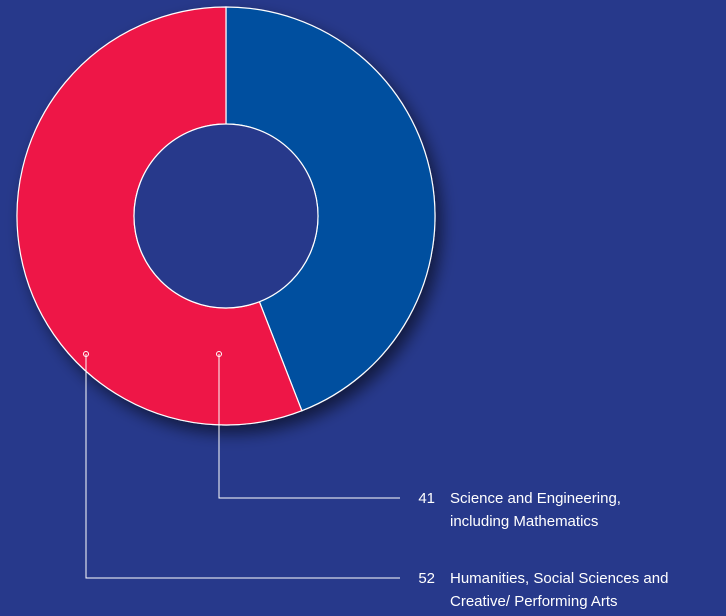 Image resolution: width=726 pixels, height=616 pixels. I want to click on donut-hole-circle, so click(226, 216).